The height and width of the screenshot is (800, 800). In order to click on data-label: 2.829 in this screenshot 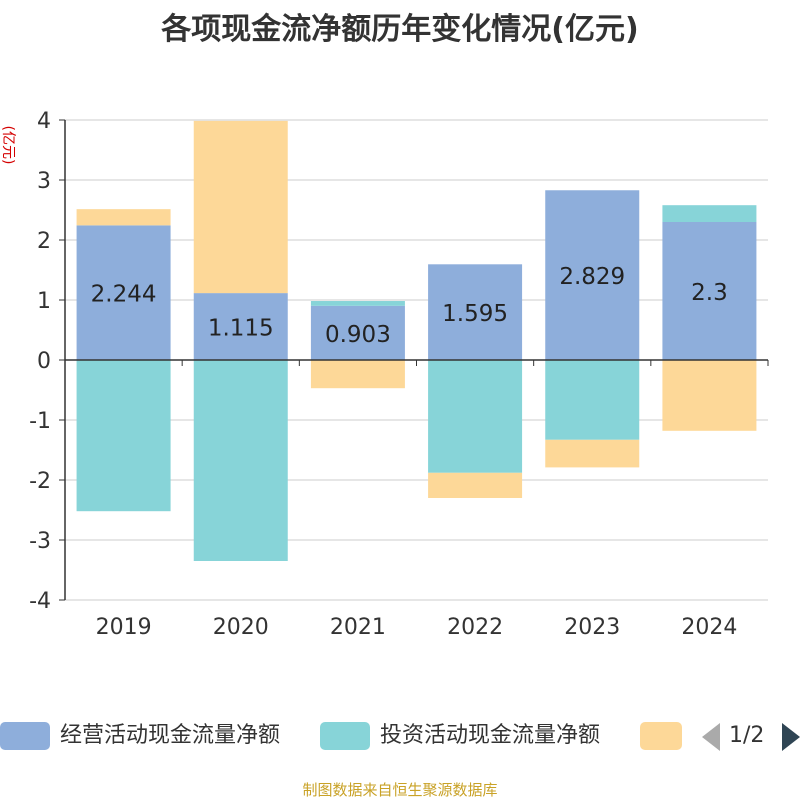, I will do `click(592, 277)`.